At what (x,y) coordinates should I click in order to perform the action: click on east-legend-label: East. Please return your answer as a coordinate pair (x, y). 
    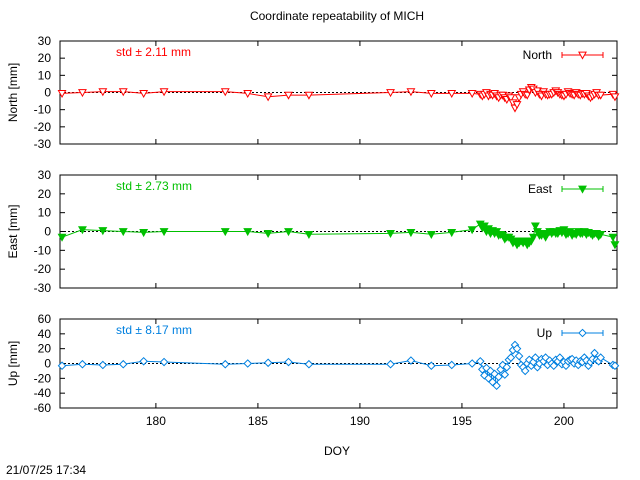
    Looking at the image, I should click on (540, 189).